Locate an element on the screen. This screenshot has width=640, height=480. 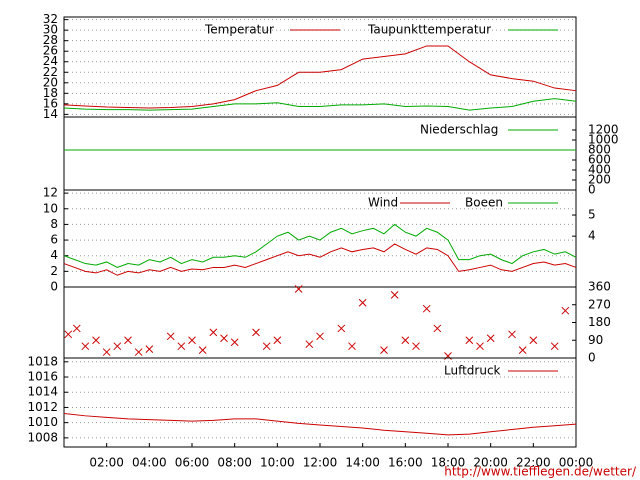
y-tick-label: 20 is located at coordinates (50, 82).